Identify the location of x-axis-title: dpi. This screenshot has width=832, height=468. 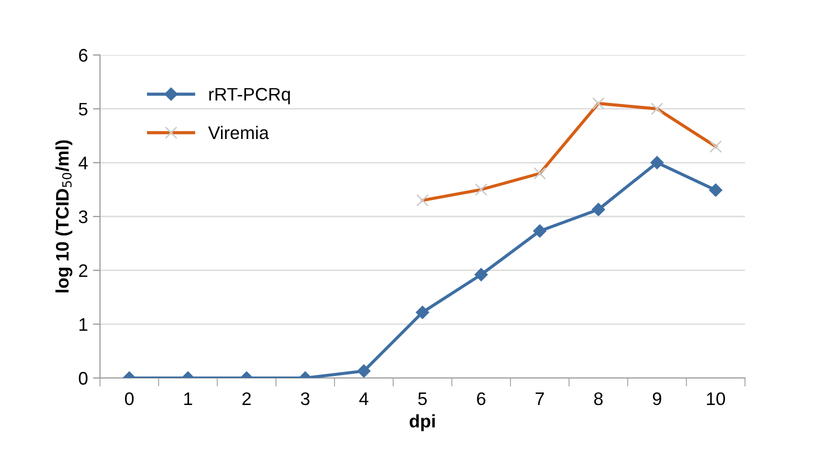
(422, 423).